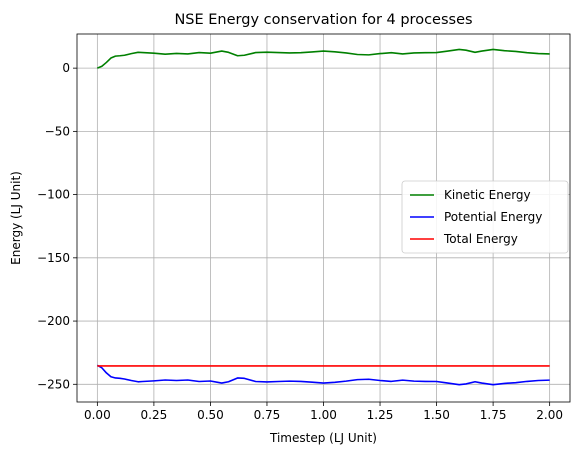 The image size is (583, 455). I want to click on y-tick-label: 0, so click(66, 68).